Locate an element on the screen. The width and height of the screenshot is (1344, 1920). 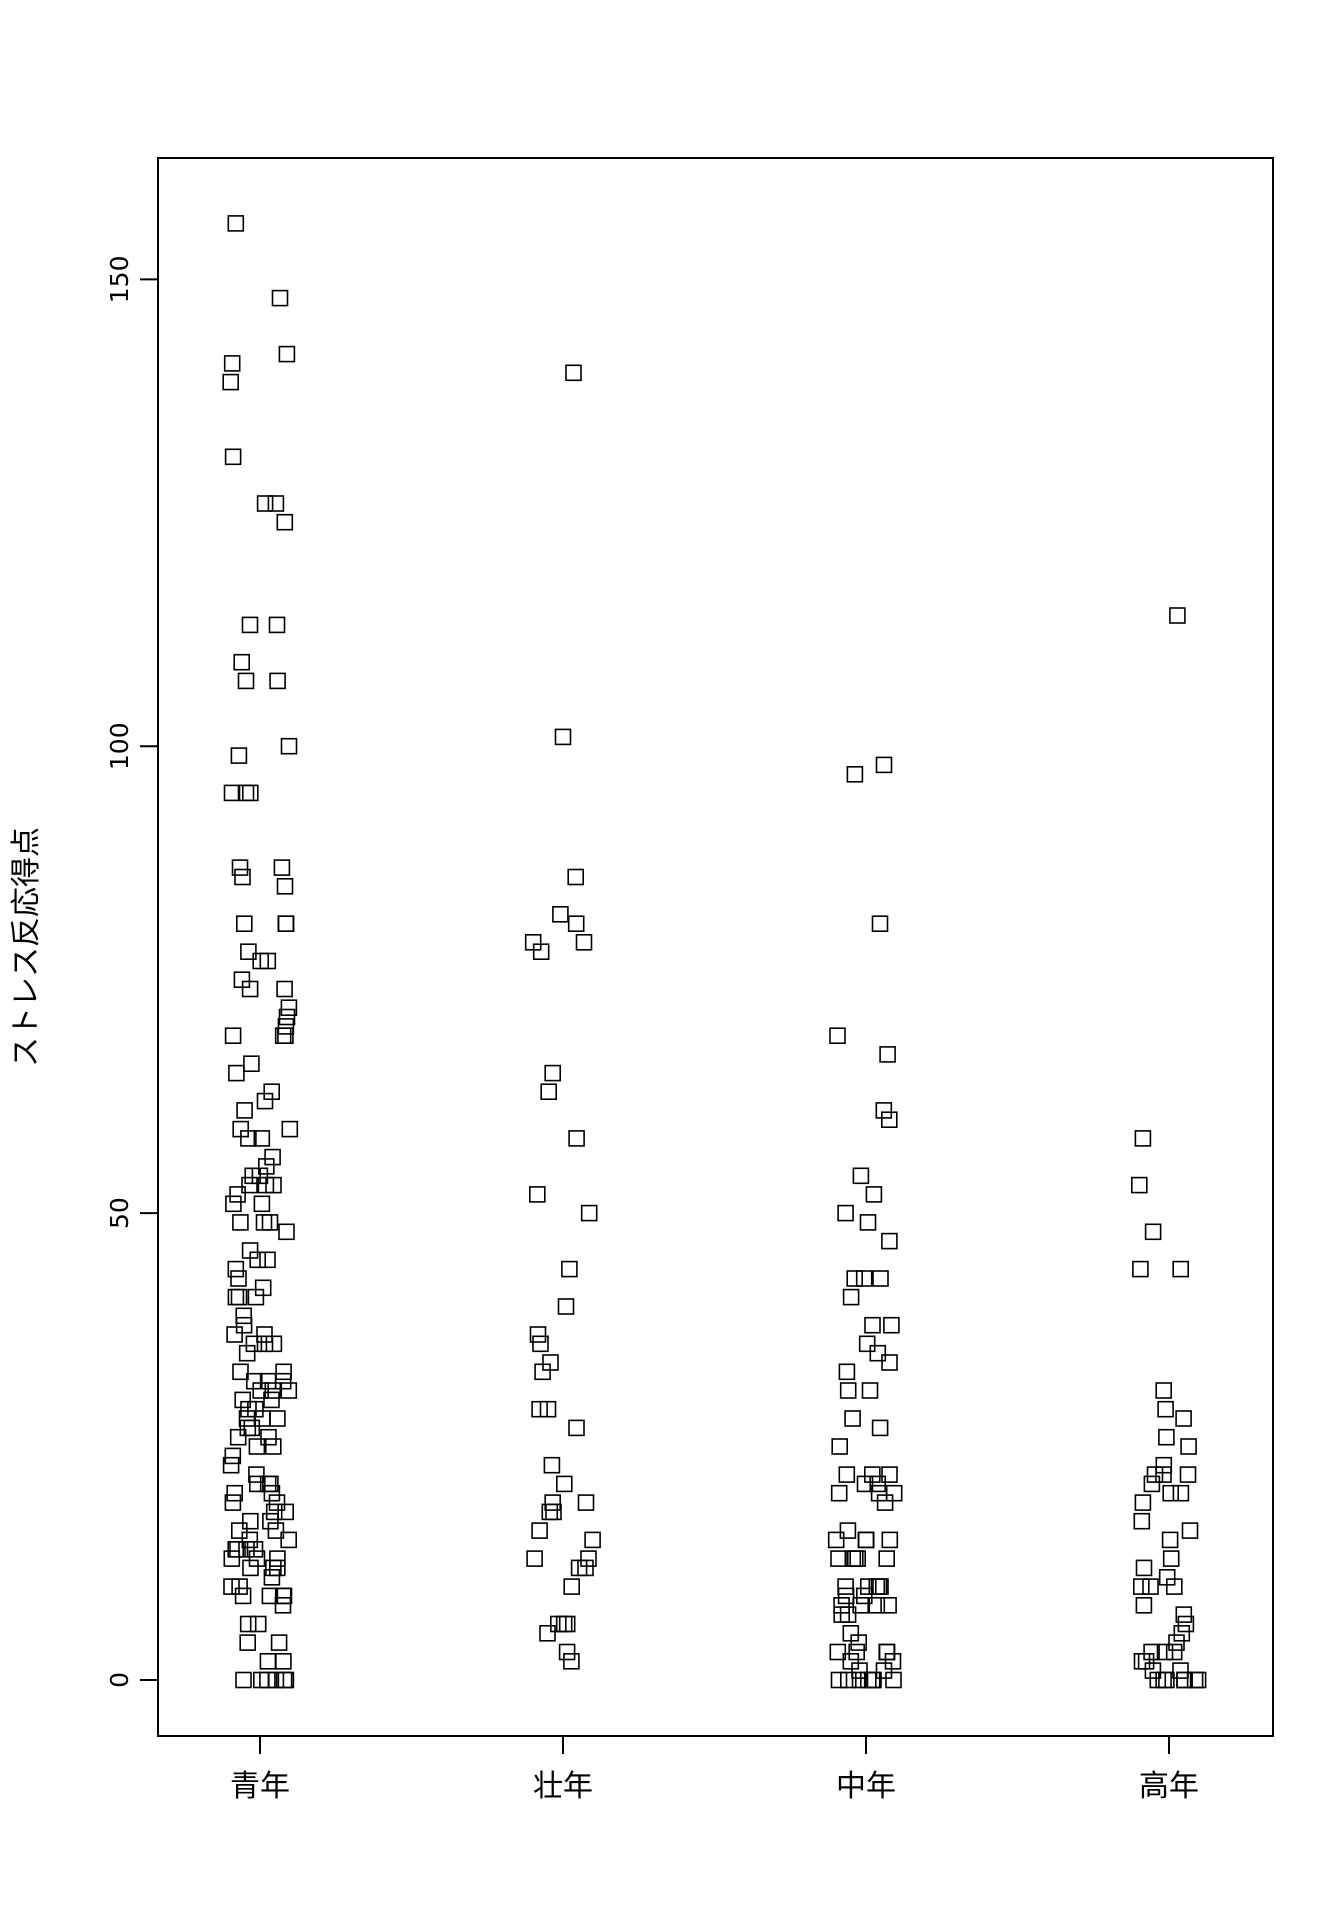
category-label: 中年 is located at coordinates (866, 1786).